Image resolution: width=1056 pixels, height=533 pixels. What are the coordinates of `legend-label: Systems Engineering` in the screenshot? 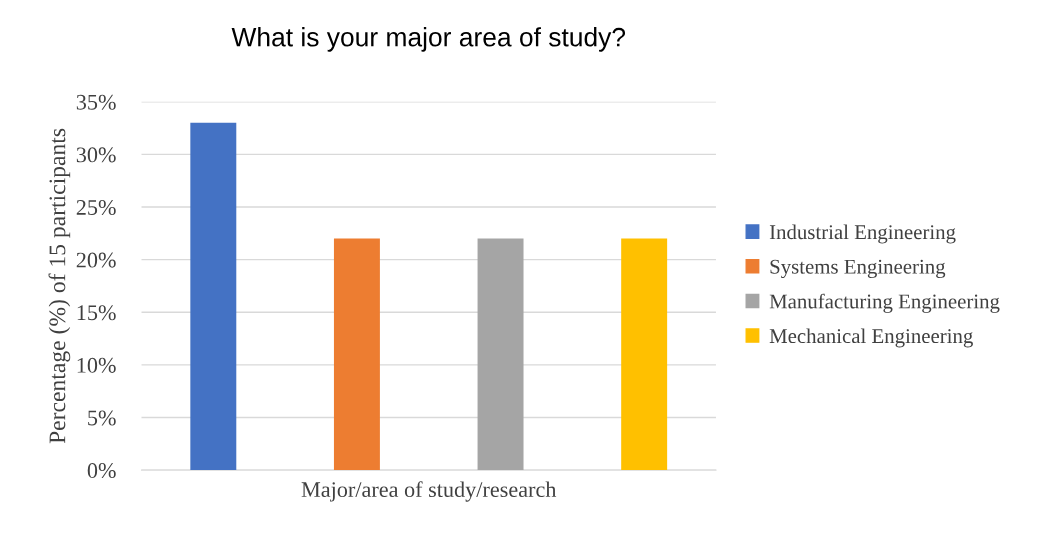 It's located at (858, 269).